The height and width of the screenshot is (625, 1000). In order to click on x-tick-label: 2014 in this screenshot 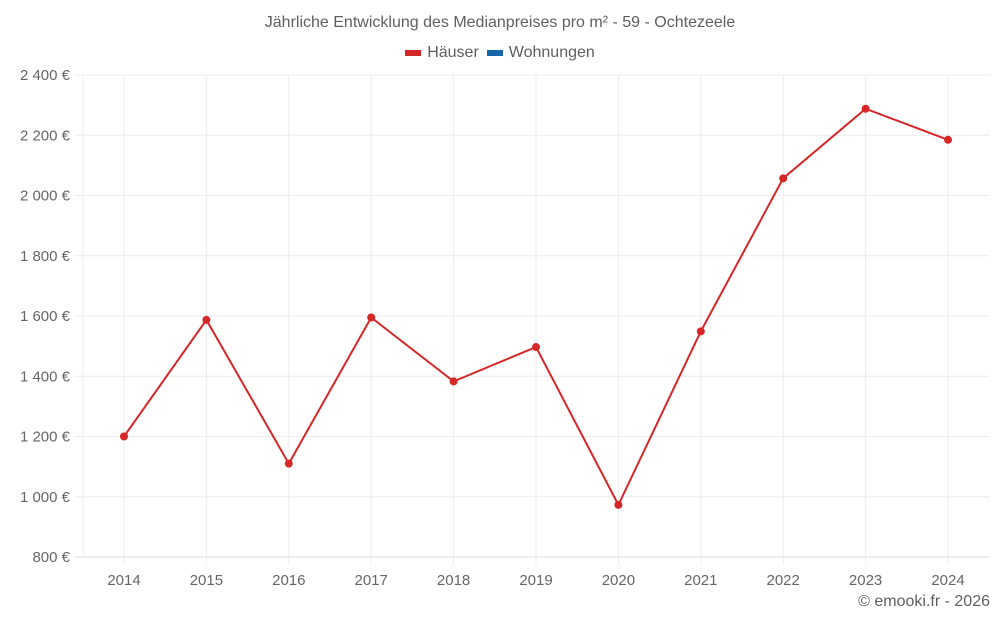, I will do `click(123, 580)`.